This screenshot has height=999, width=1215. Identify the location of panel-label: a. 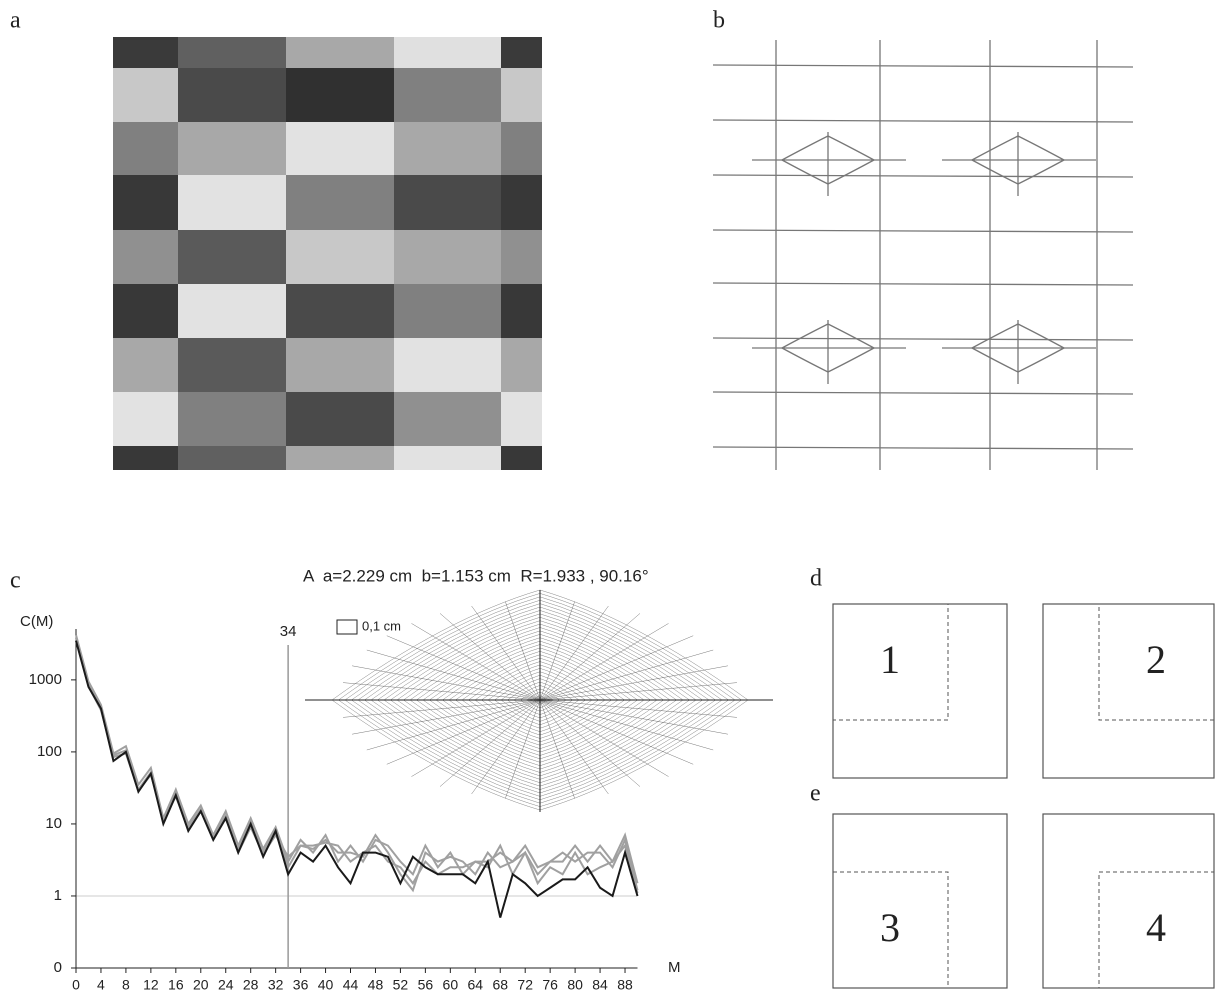
(15, 21).